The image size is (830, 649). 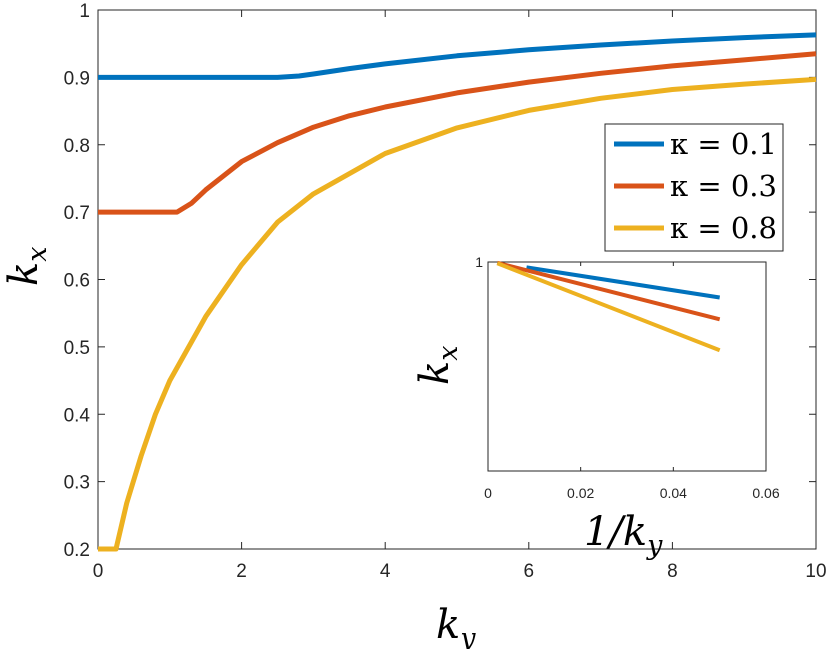 What do you see at coordinates (673, 493) in the screenshot?
I see `x-tick-label: 0.04` at bounding box center [673, 493].